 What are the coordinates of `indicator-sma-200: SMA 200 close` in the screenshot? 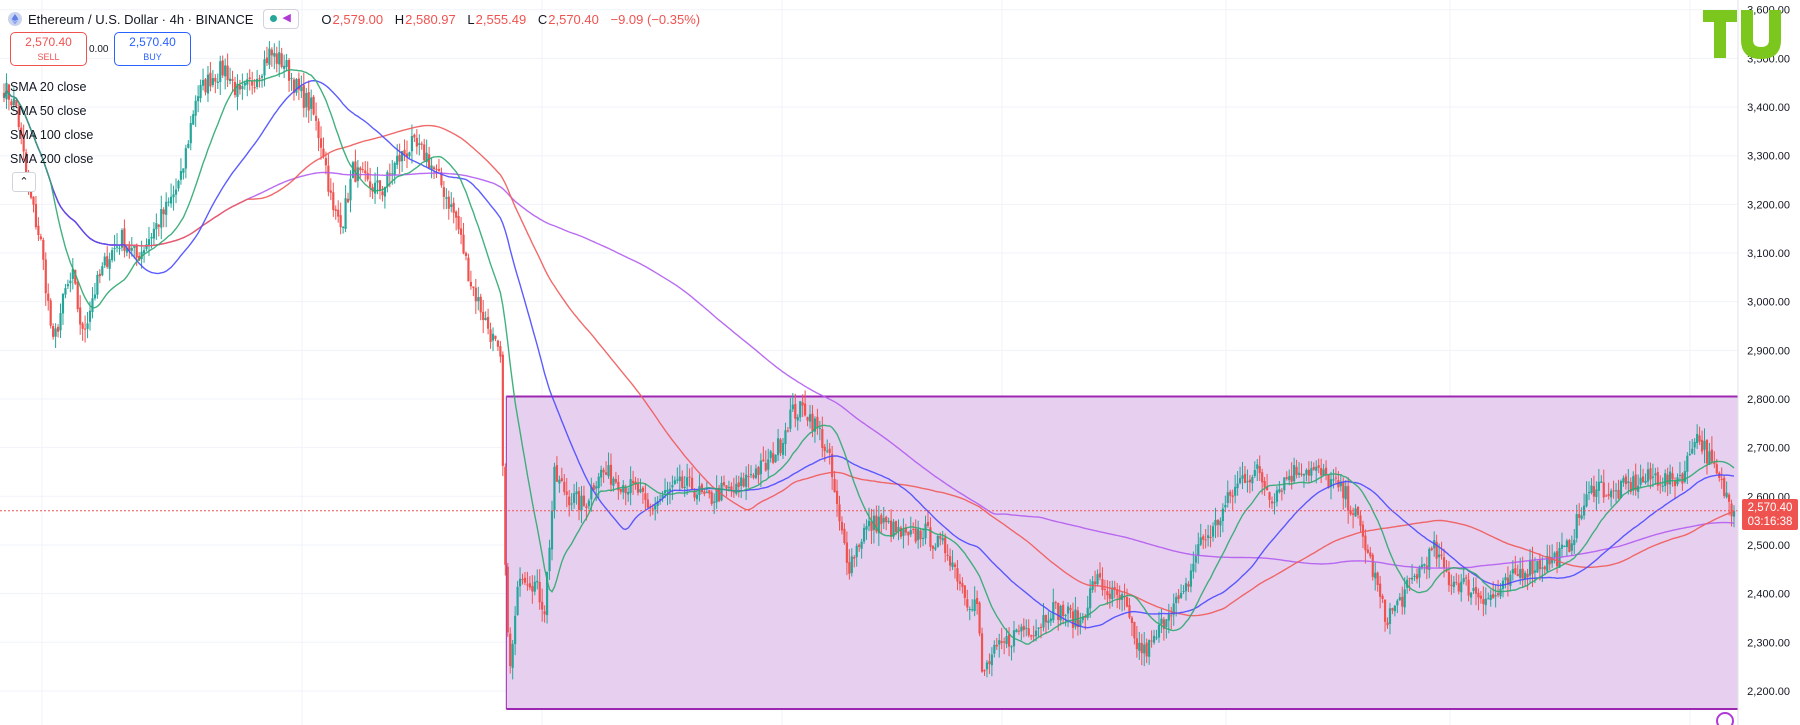 It's located at (52, 159).